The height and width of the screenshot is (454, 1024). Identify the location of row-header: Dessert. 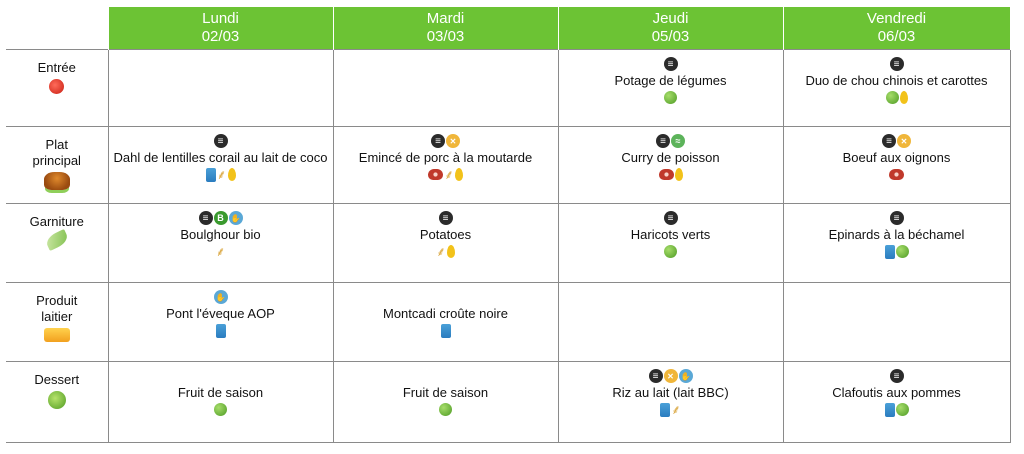
(57, 402).